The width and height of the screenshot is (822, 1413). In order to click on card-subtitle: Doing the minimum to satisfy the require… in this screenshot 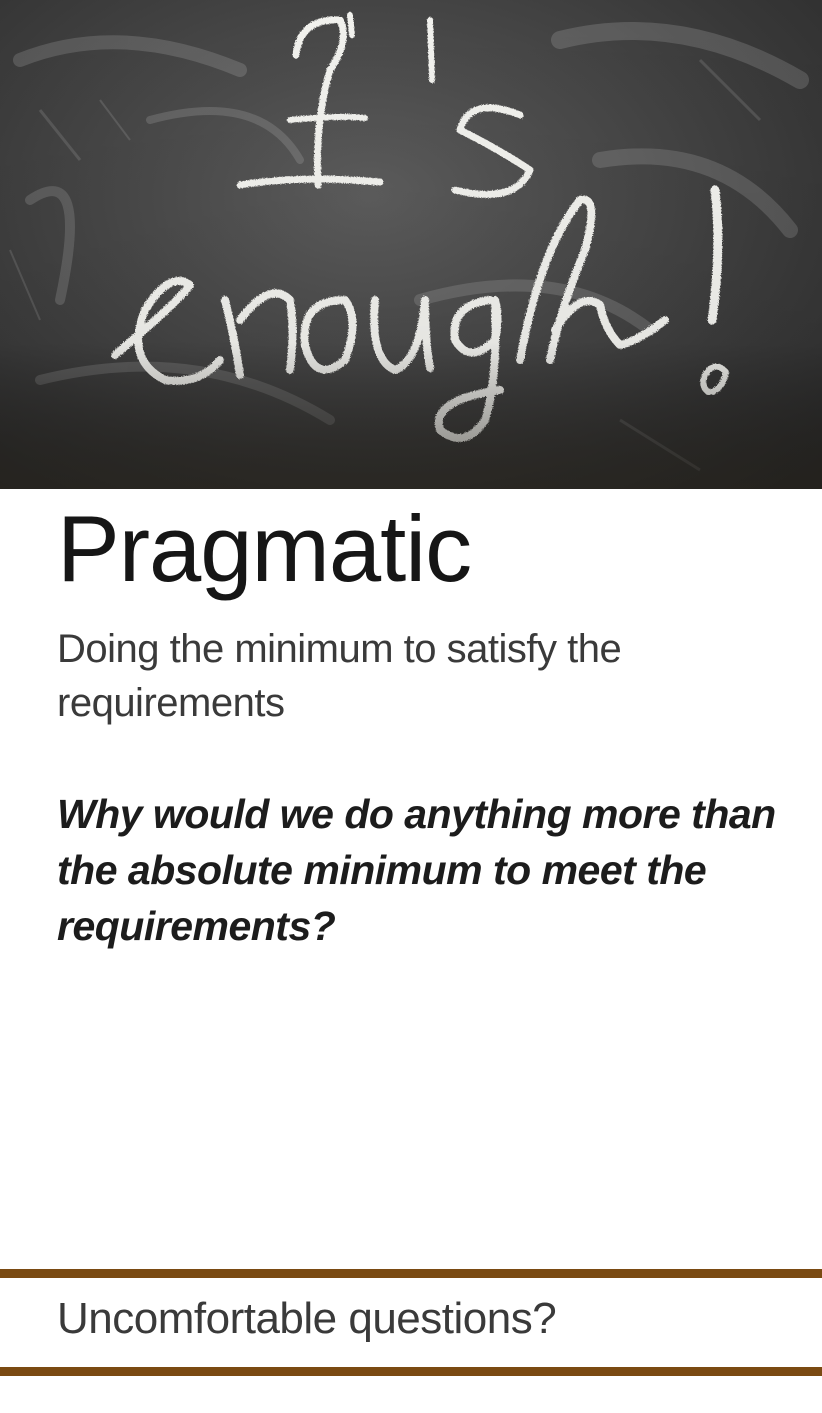, I will do `click(339, 676)`.